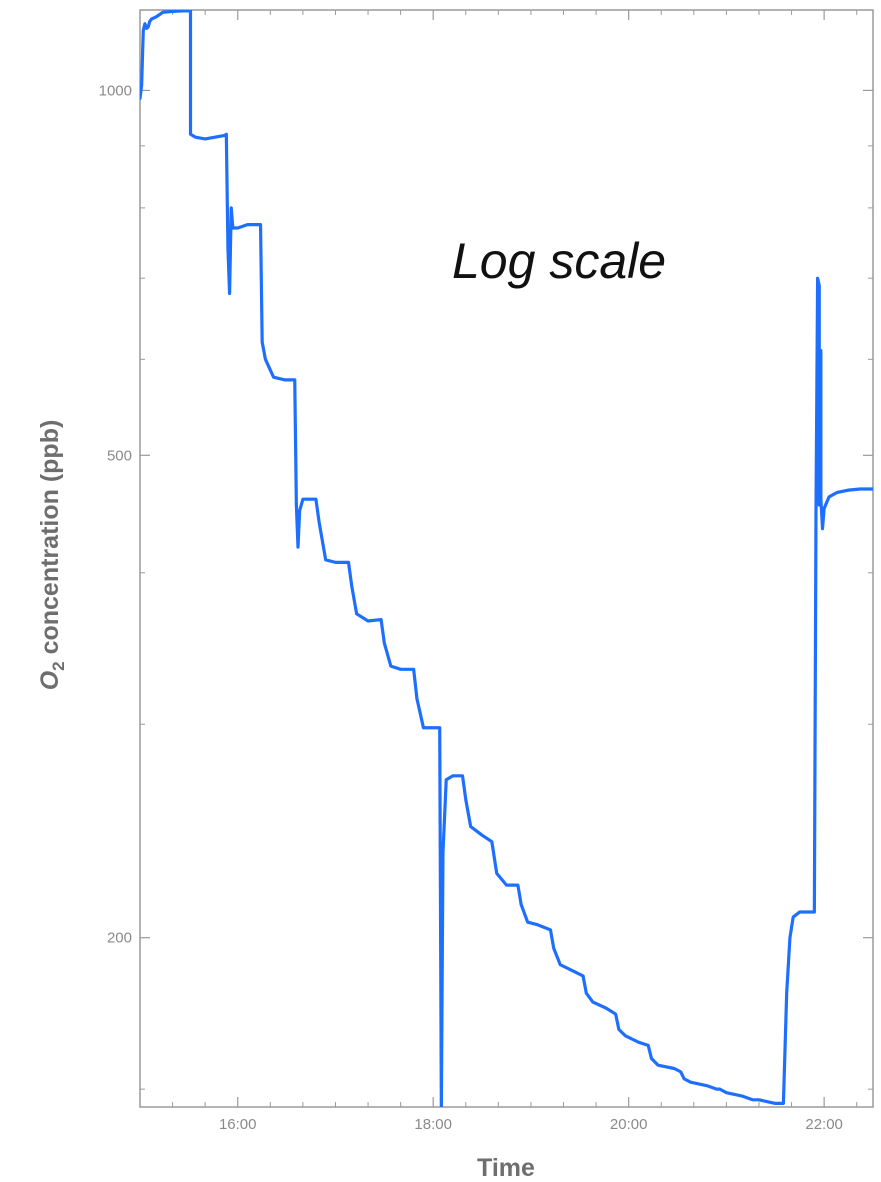  Describe the element at coordinates (50, 680) in the screenshot. I see `y-axis-title-symbol: O` at that location.